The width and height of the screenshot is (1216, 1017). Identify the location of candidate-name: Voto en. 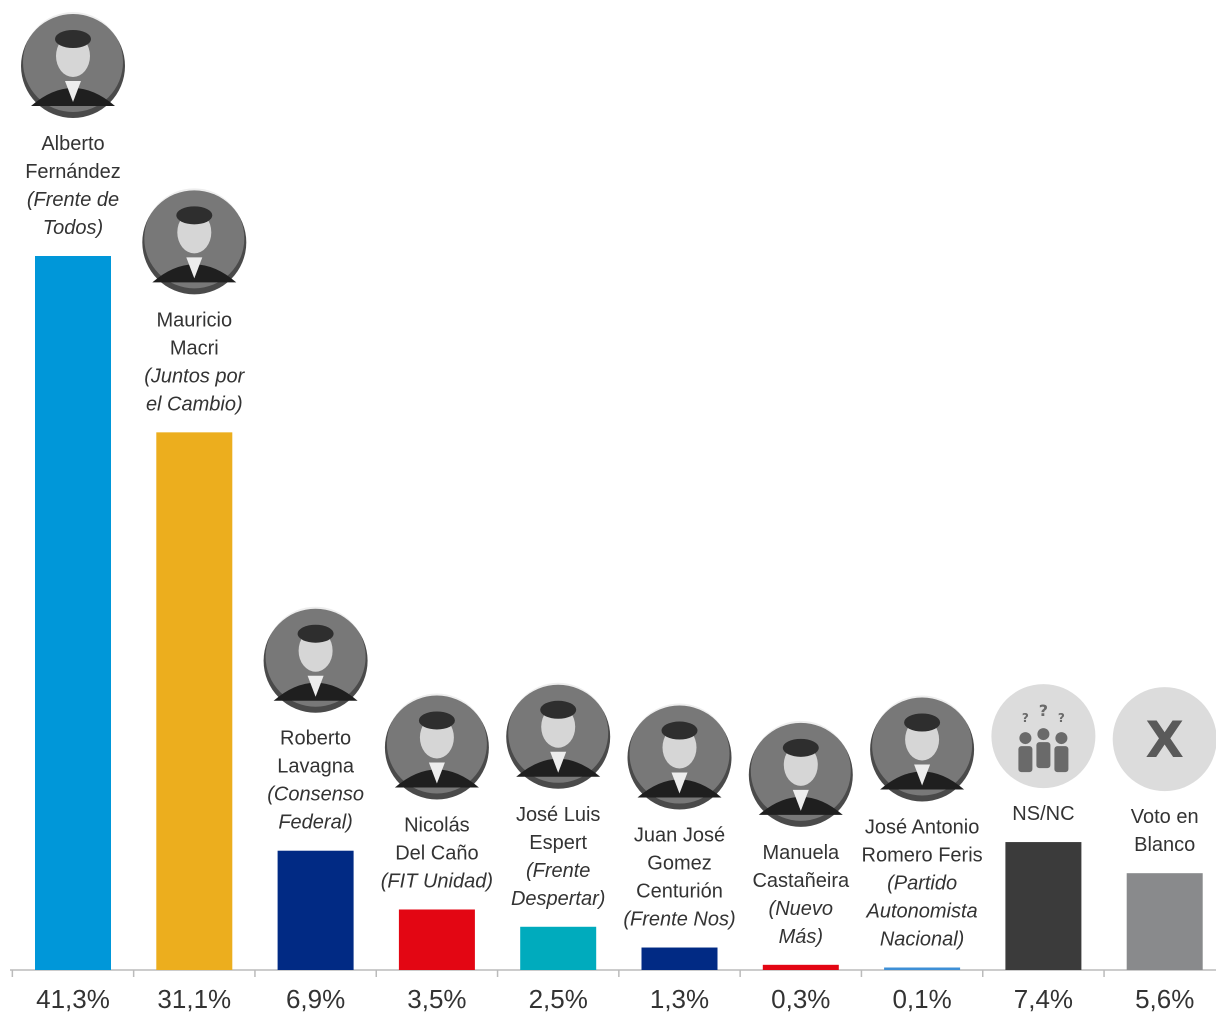
(1165, 817).